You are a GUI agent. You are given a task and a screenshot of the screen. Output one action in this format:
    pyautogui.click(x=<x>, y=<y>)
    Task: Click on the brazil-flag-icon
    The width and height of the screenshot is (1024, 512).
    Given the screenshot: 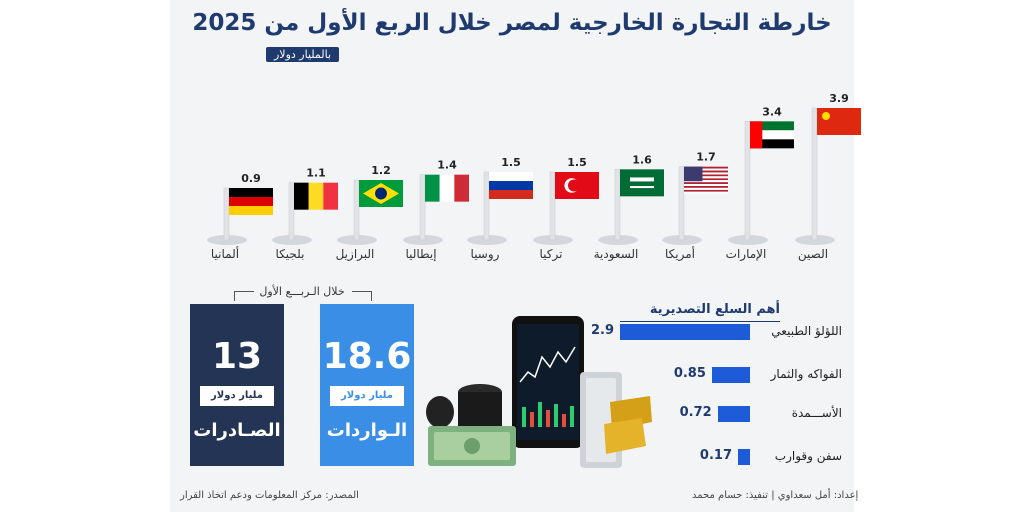 What is the action you would take?
    pyautogui.click(x=381, y=193)
    